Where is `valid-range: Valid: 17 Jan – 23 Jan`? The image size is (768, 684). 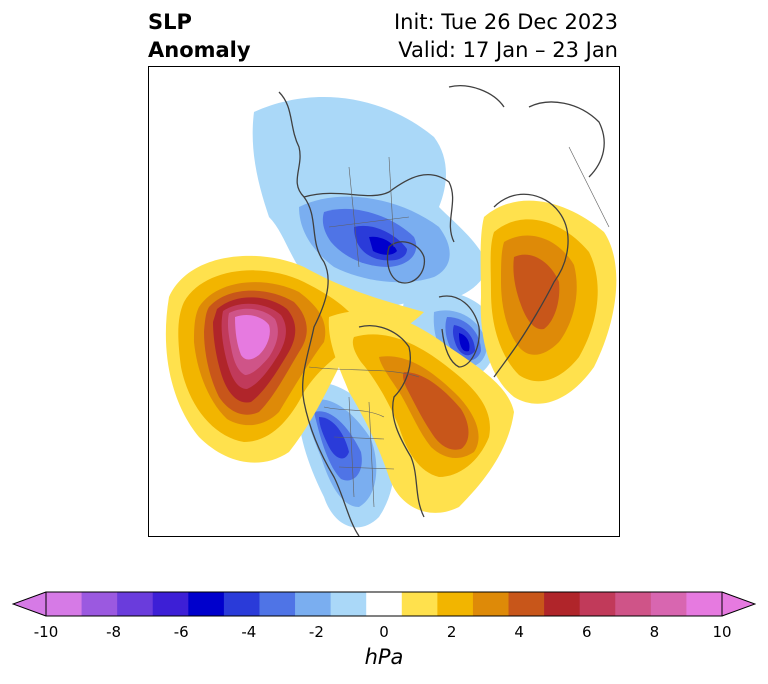 valid-range: Valid: 17 Jan – 23 Jan is located at coordinates (508, 50).